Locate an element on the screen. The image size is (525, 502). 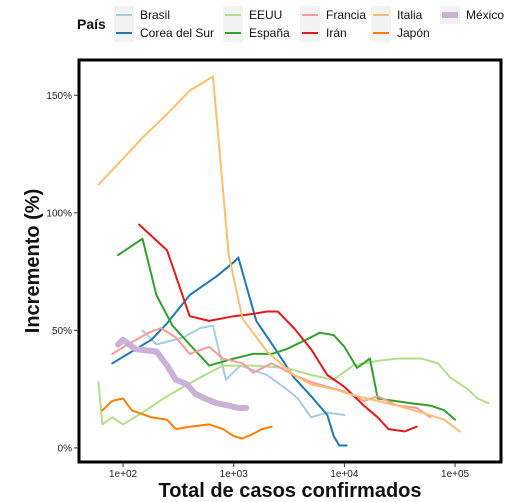
legend-item-7: Japón is located at coordinates (400, 33).